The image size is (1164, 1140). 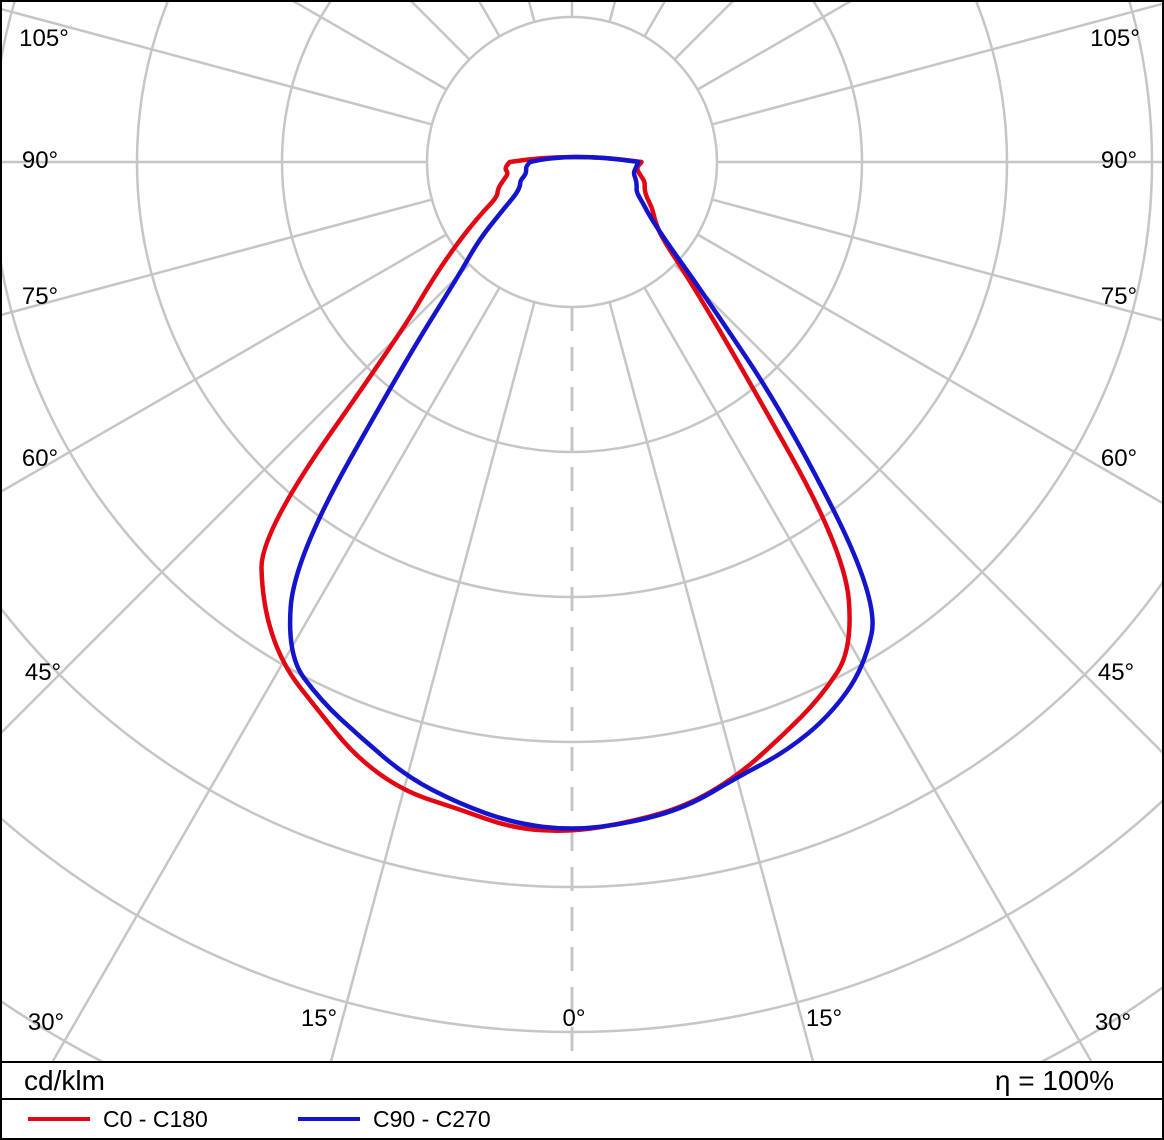 What do you see at coordinates (432, 1118) in the screenshot?
I see `legend-label-c90-c270: C90 - C270` at bounding box center [432, 1118].